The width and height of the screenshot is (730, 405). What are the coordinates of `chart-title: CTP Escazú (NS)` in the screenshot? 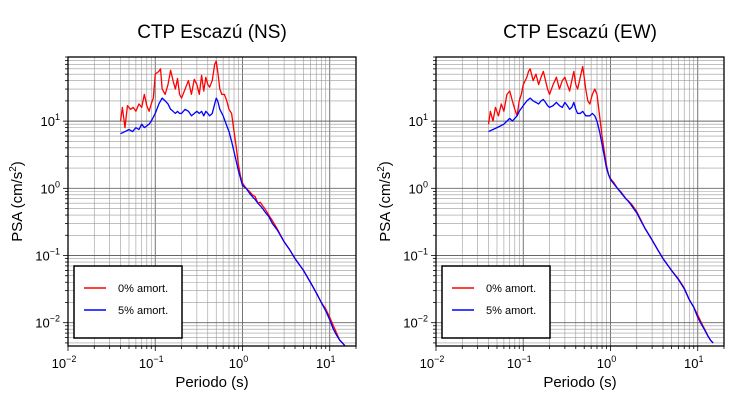 It's located at (212, 32).